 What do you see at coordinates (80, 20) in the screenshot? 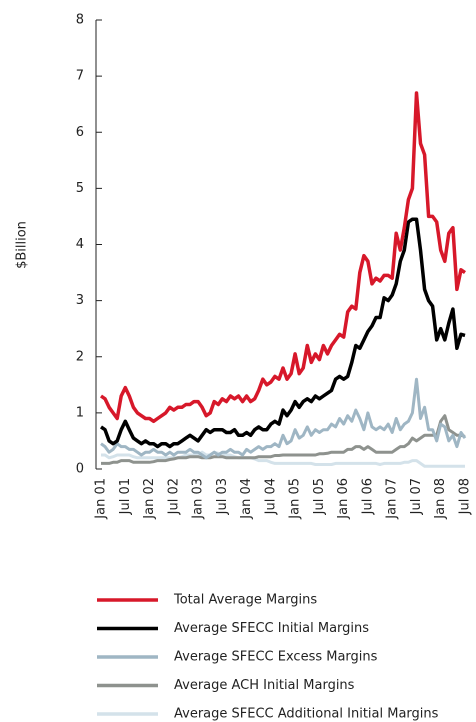
I see `y-tick-label: 8` at bounding box center [80, 20].